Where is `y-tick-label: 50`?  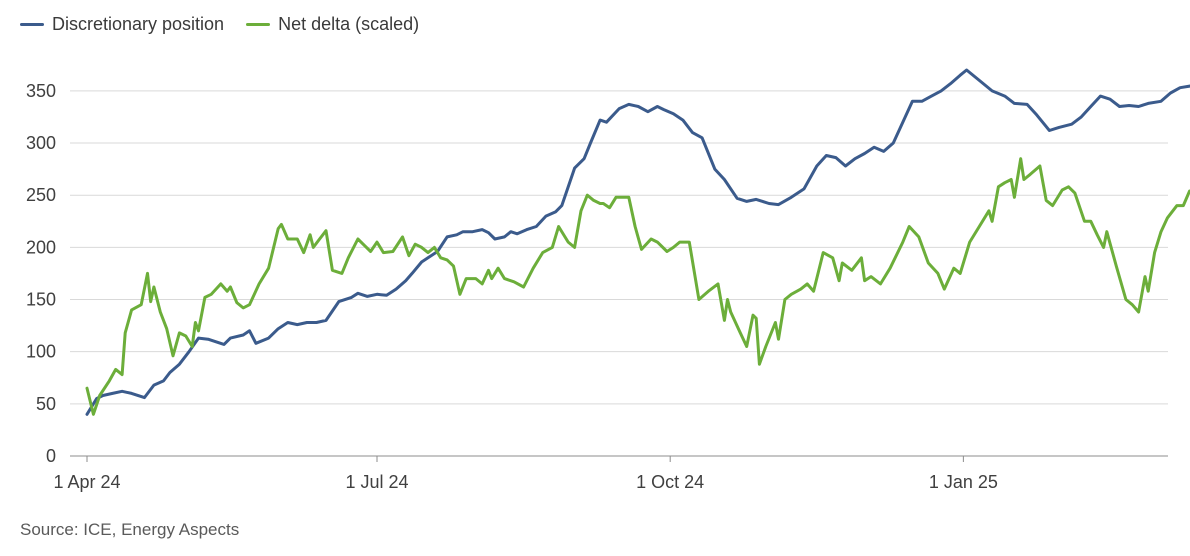
y-tick-label: 50 is located at coordinates (46, 404).